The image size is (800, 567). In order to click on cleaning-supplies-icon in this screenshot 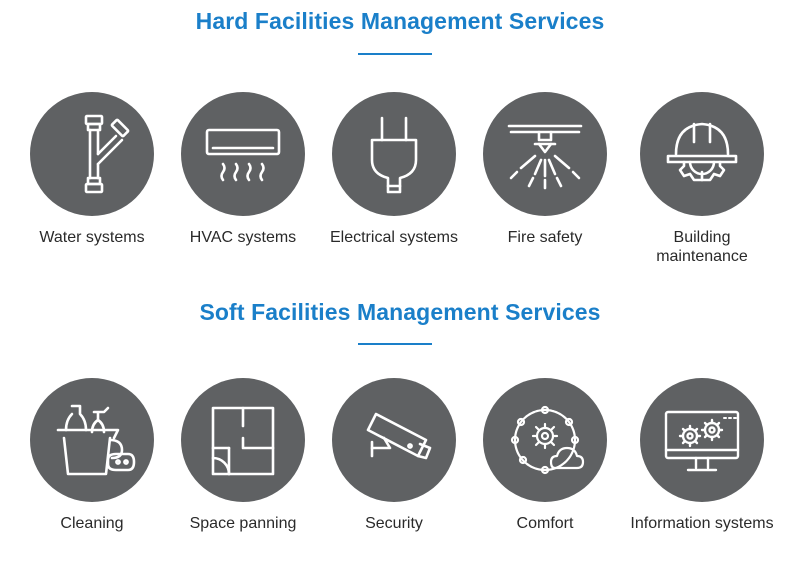, I will do `click(92, 440)`.